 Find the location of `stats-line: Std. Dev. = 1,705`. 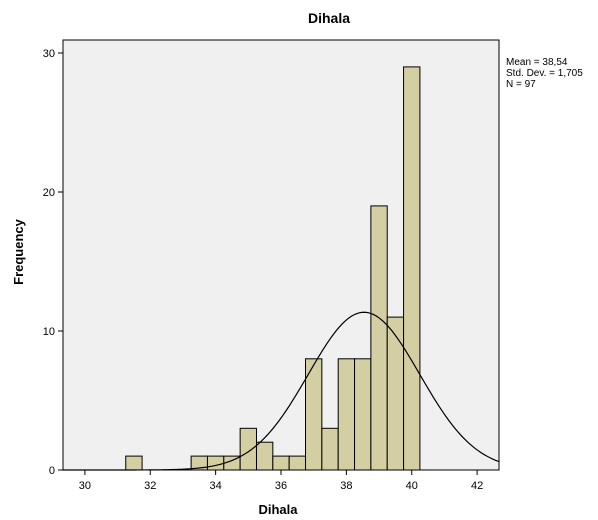

stats-line: Std. Dev. = 1,705 is located at coordinates (544, 73).